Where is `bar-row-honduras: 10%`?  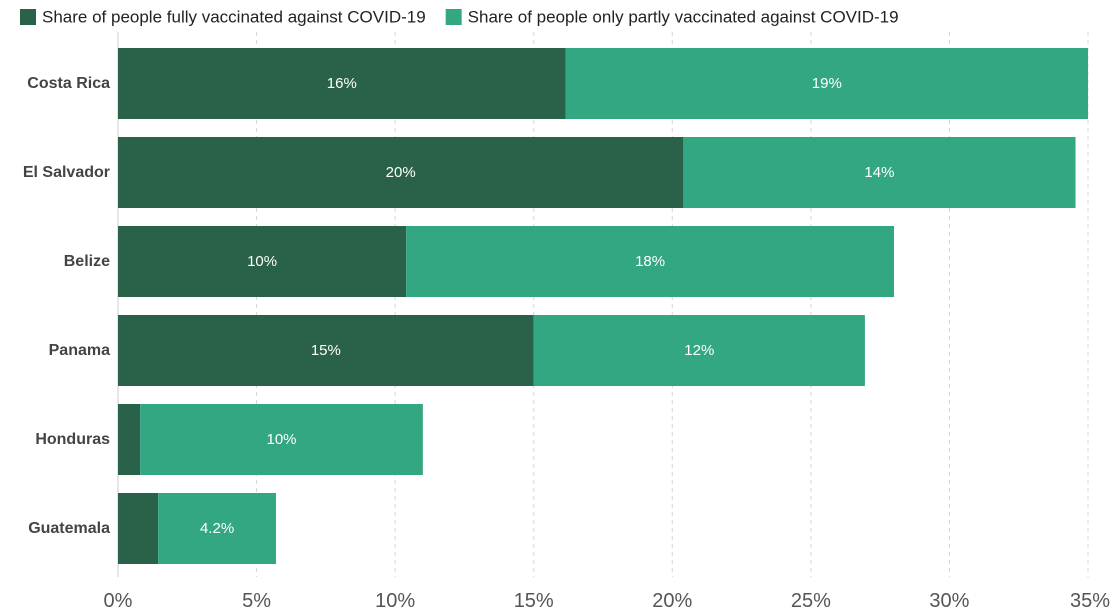 bar-row-honduras: 10% is located at coordinates (270, 439).